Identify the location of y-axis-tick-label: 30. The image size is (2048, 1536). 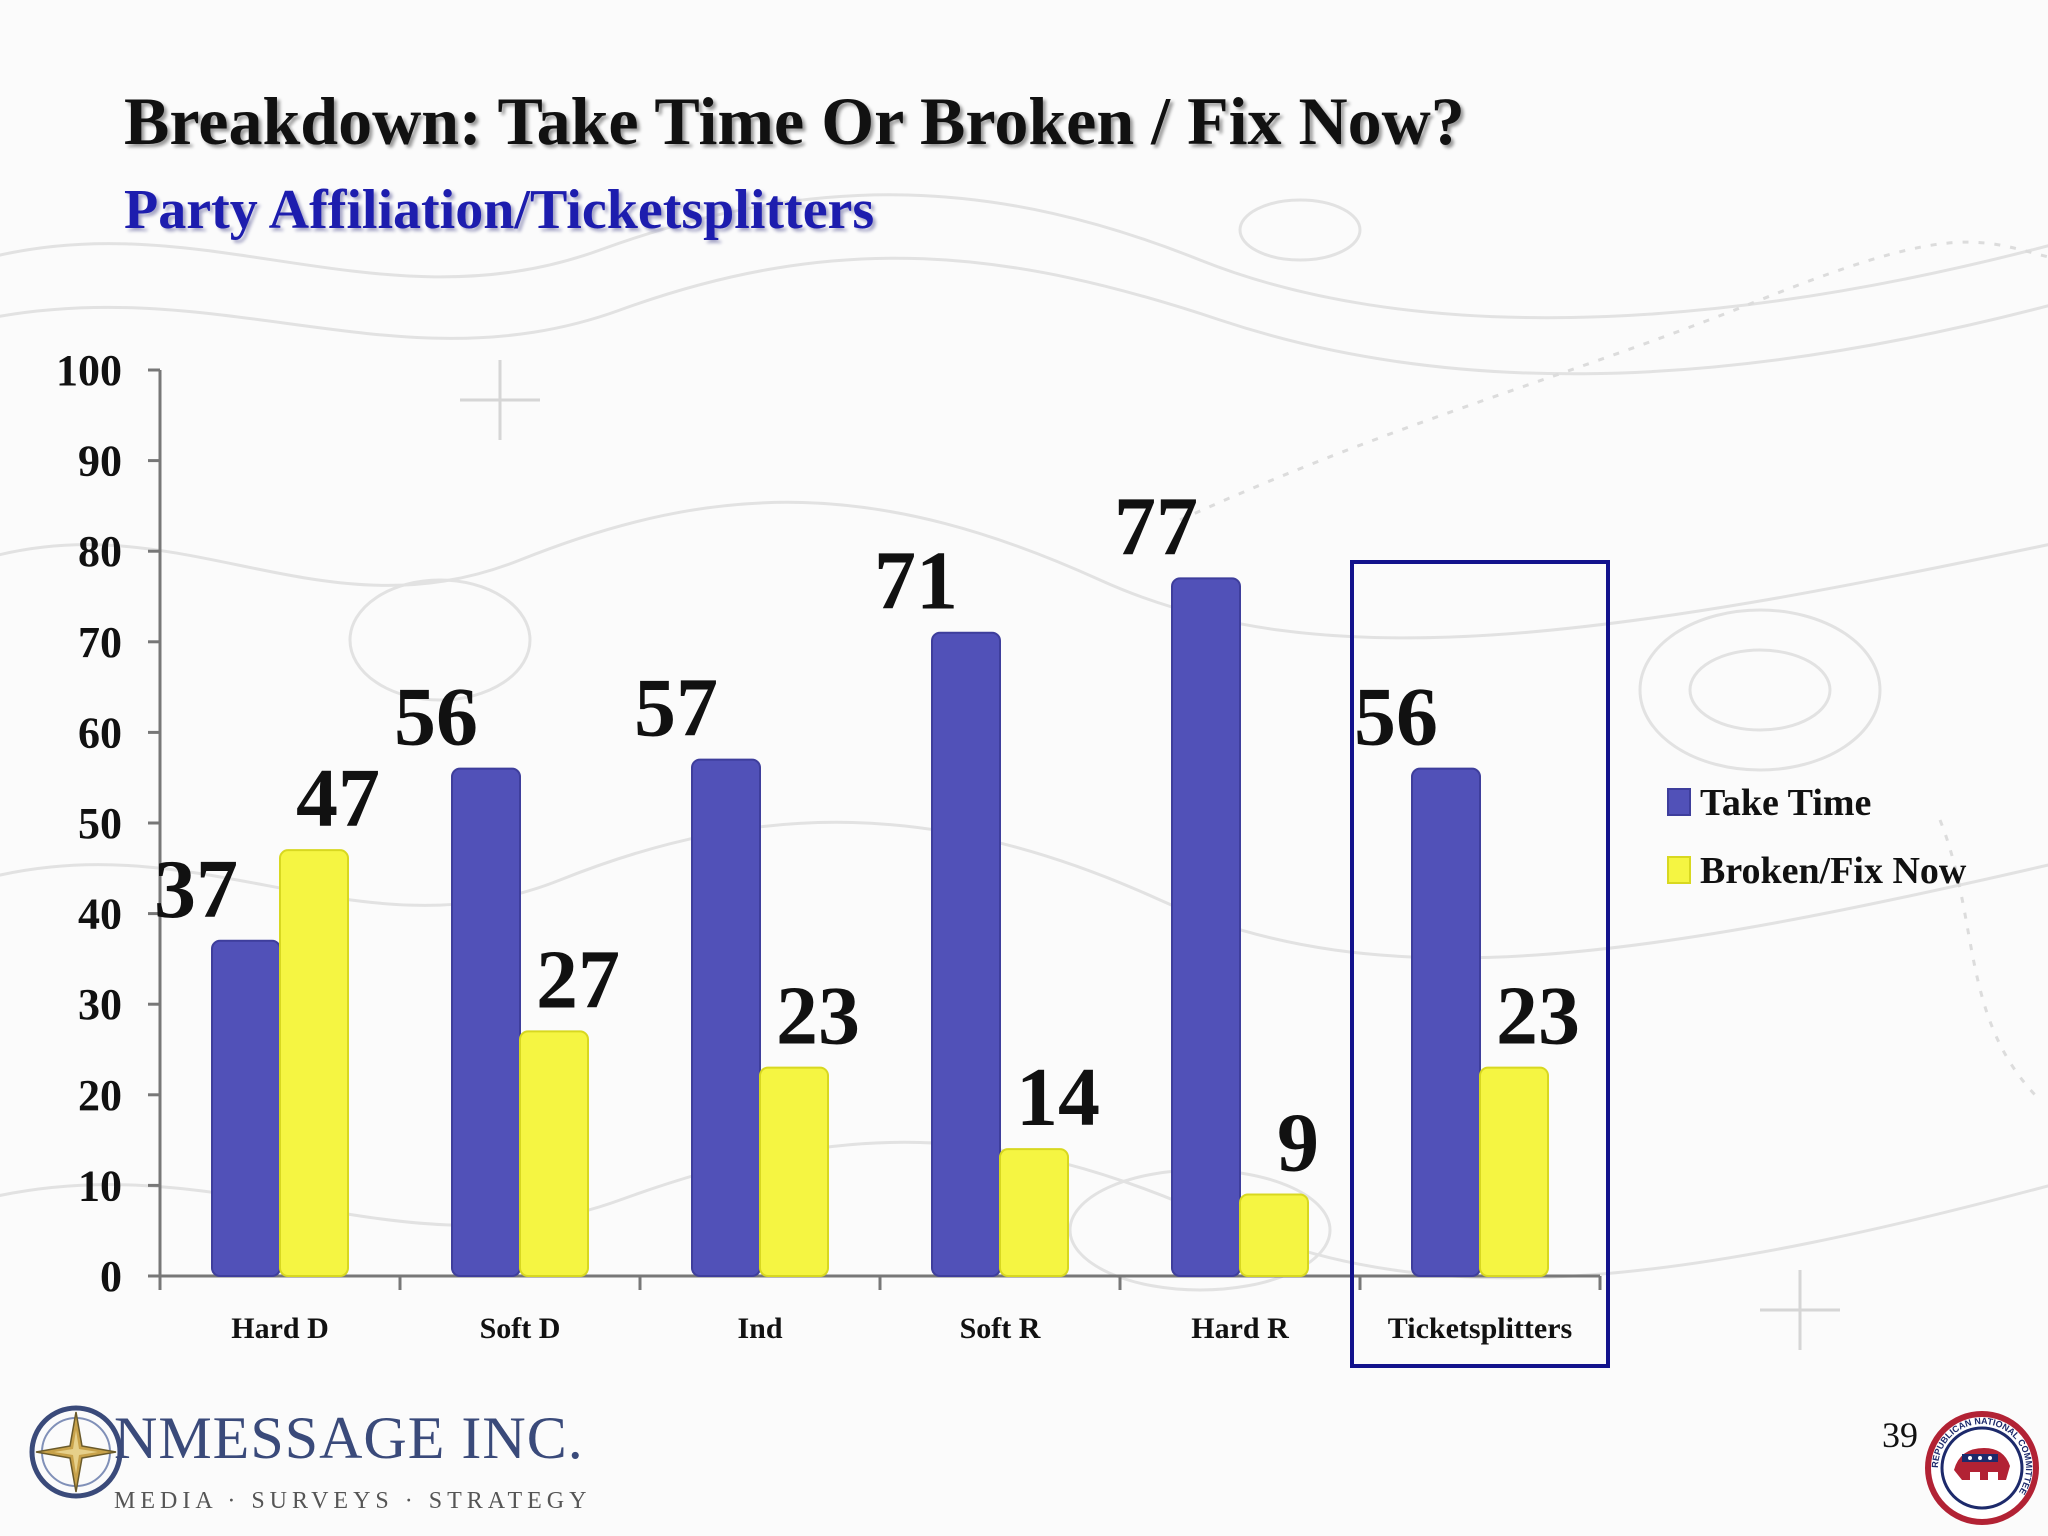
(100, 1004).